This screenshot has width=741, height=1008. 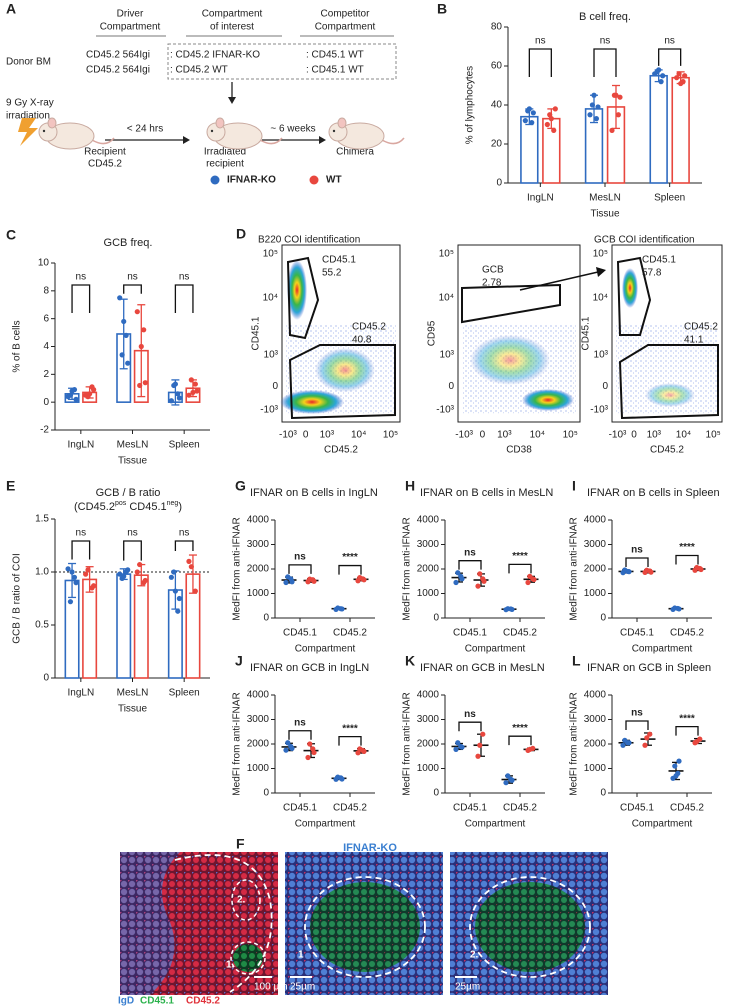 What do you see at coordinates (130, 27) in the screenshot?
I see `header: Compartment` at bounding box center [130, 27].